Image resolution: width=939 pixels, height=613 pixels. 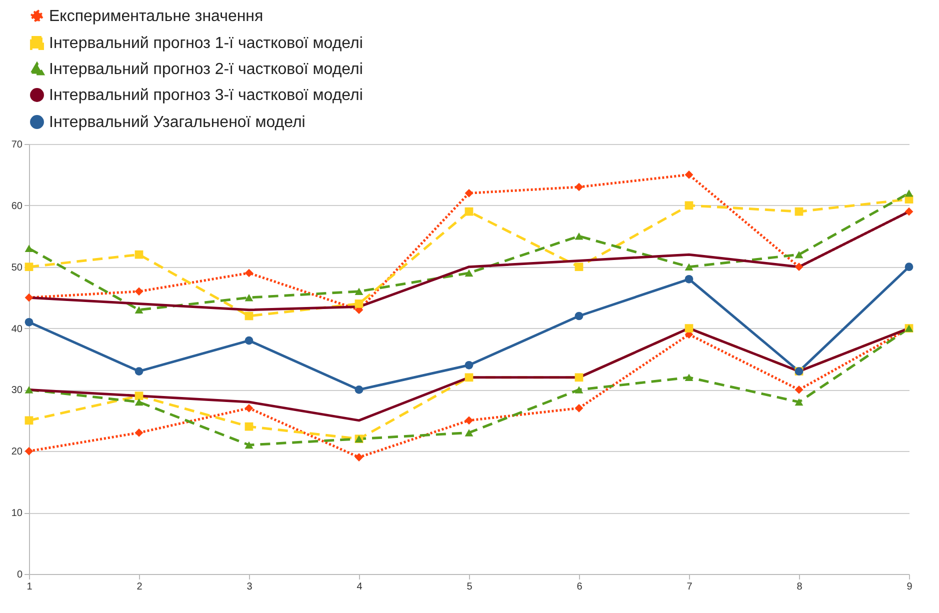 What do you see at coordinates (17, 452) in the screenshot?
I see `y-tick-label: 20` at bounding box center [17, 452].